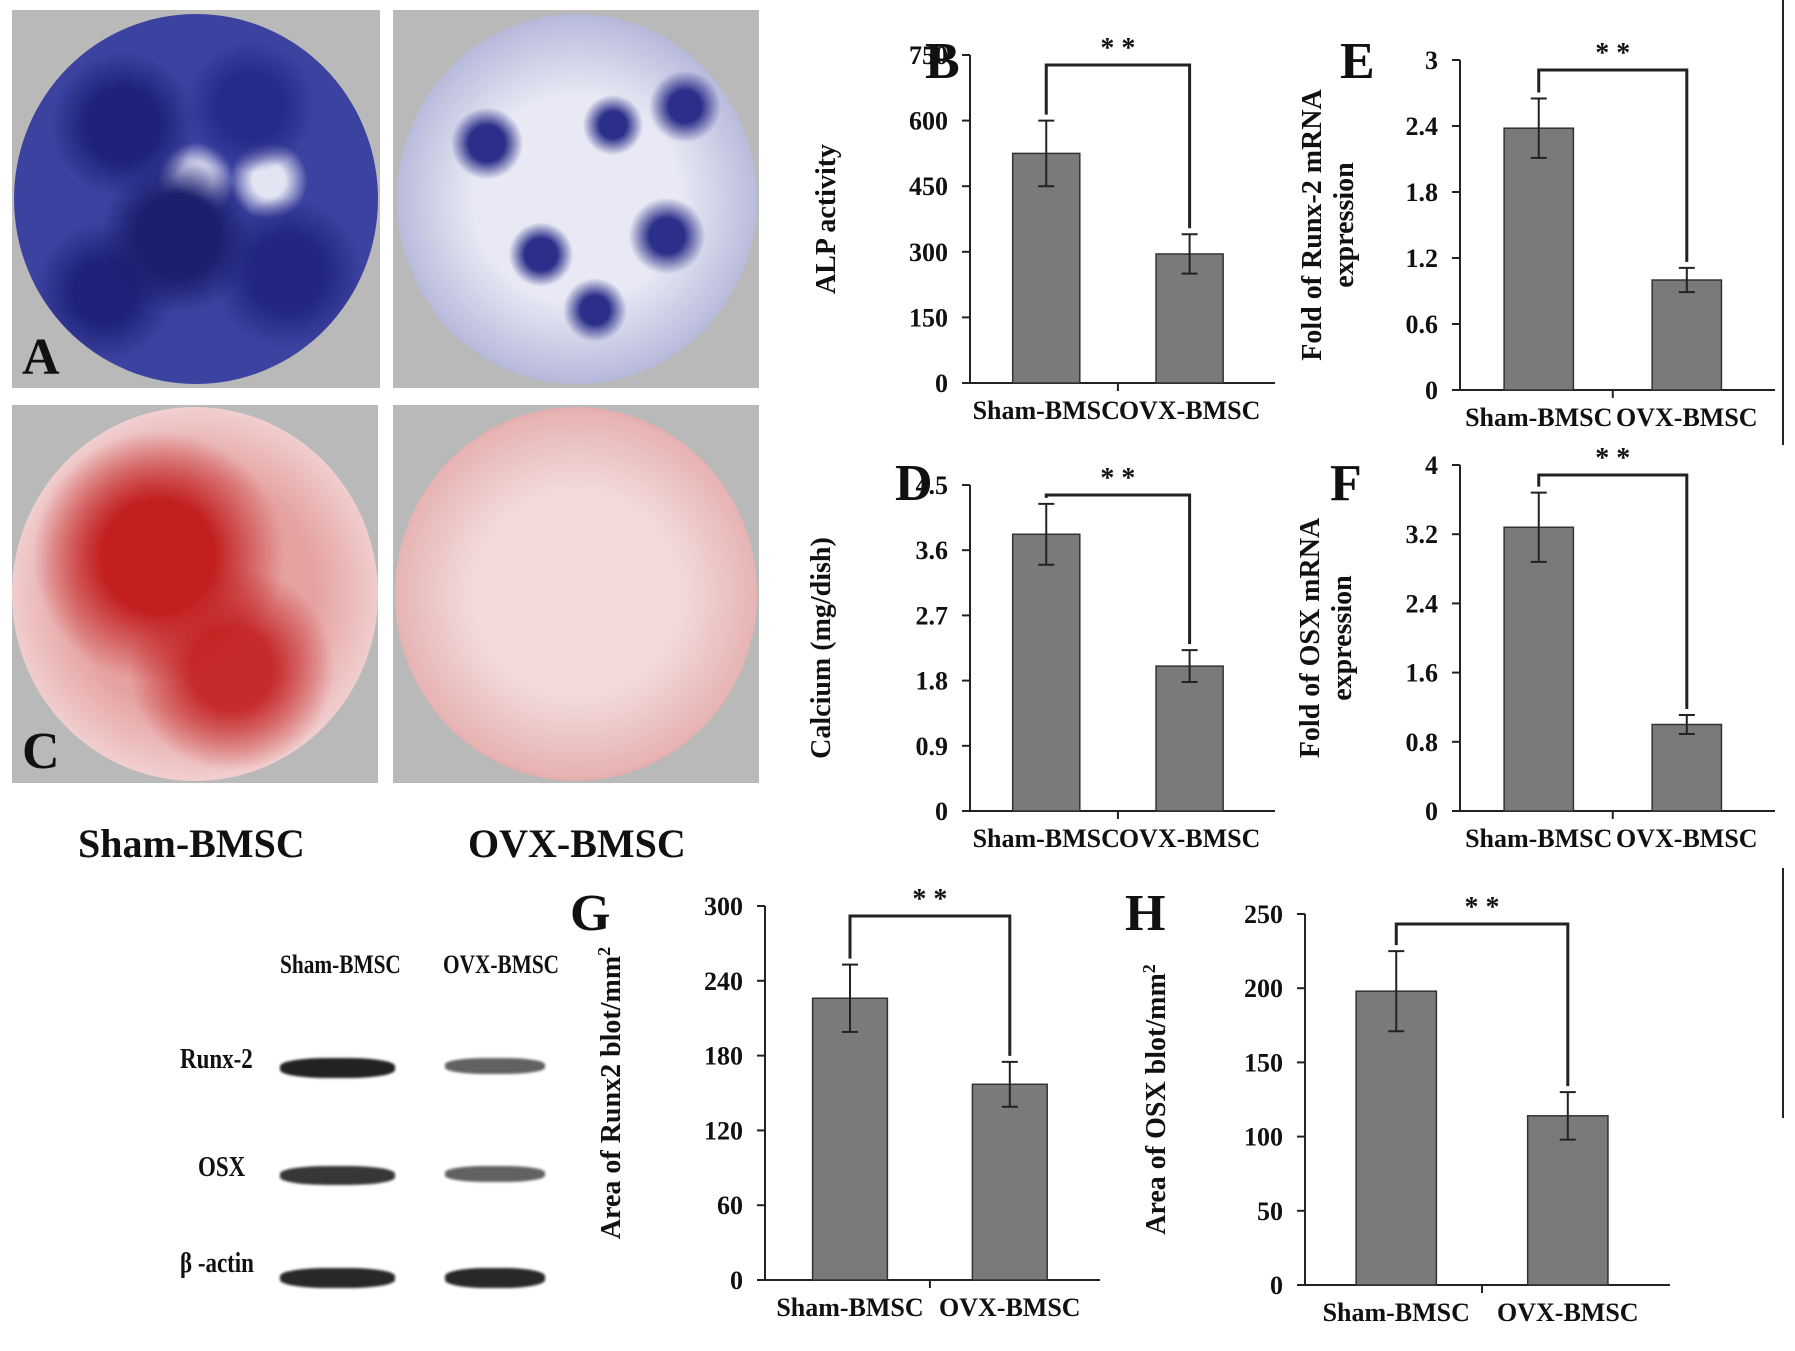 This screenshot has width=1795, height=1351. What do you see at coordinates (1046, 838) in the screenshot?
I see `x-tick-label-d: Sham-BMSC` at bounding box center [1046, 838].